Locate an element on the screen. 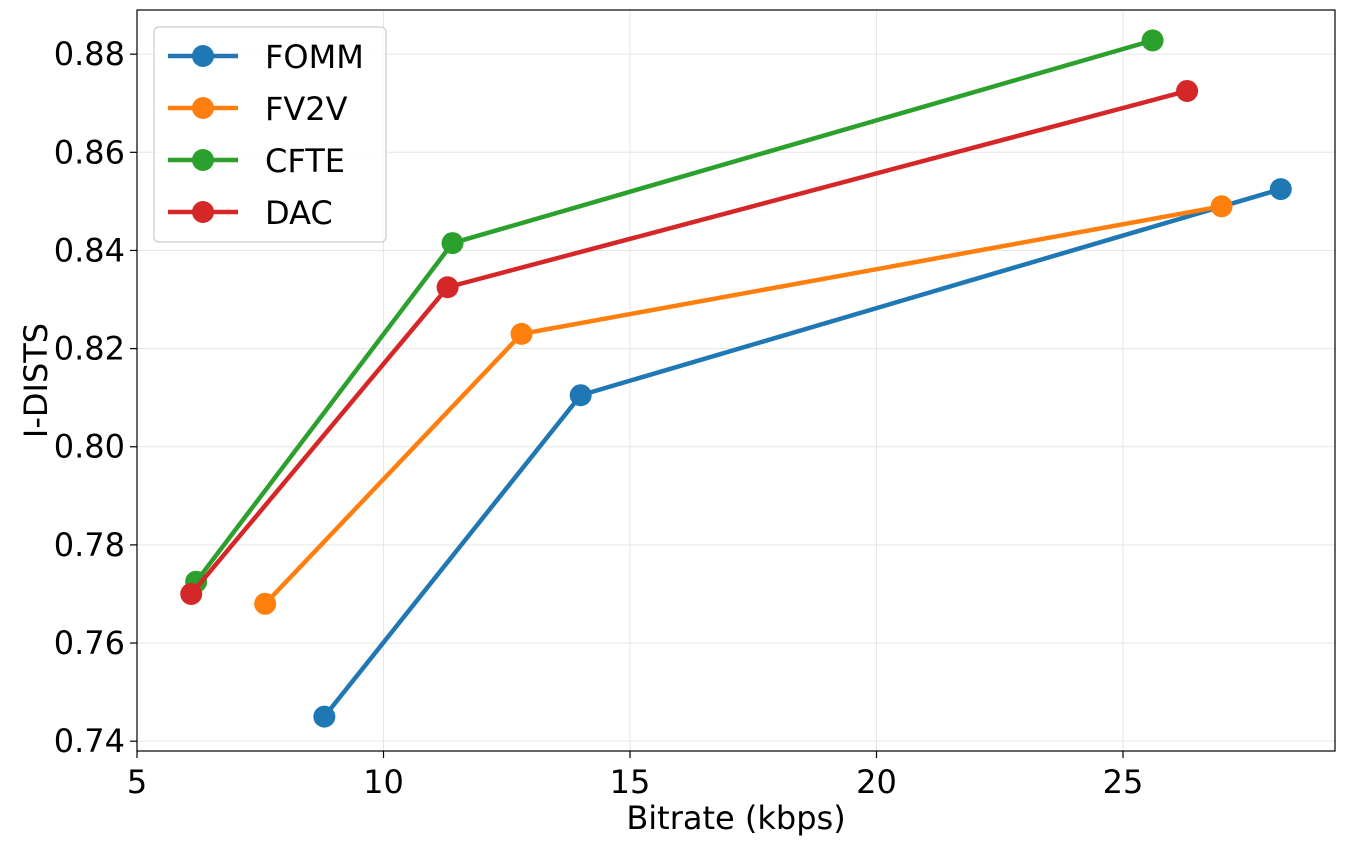  legend-marker-dac is located at coordinates (203, 212).